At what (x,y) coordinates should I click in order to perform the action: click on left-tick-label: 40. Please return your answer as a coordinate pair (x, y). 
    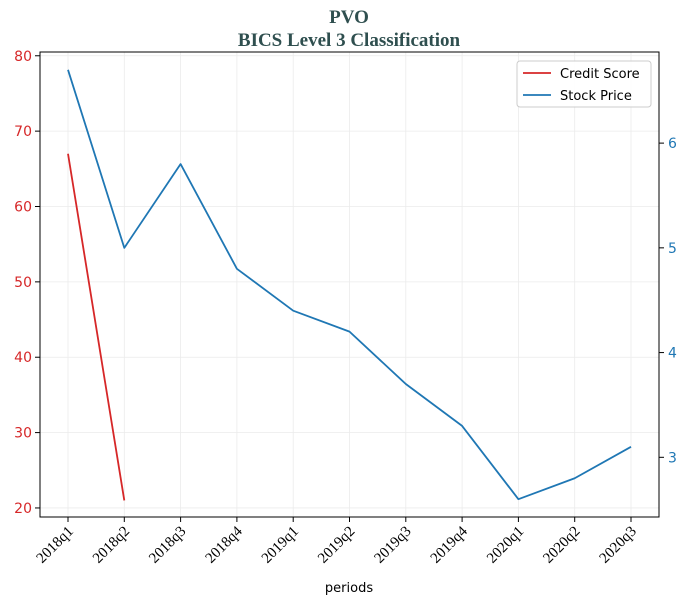
    Looking at the image, I should click on (23, 358).